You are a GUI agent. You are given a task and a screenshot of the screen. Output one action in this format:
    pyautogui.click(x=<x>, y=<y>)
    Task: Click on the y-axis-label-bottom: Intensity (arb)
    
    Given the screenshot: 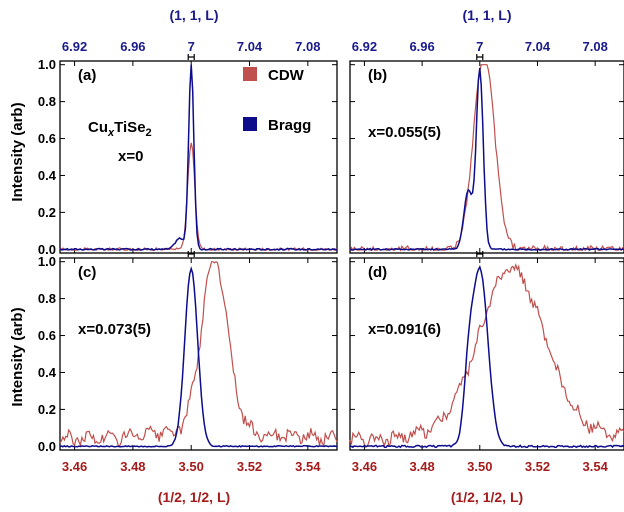 What is the action you would take?
    pyautogui.click(x=17, y=356)
    